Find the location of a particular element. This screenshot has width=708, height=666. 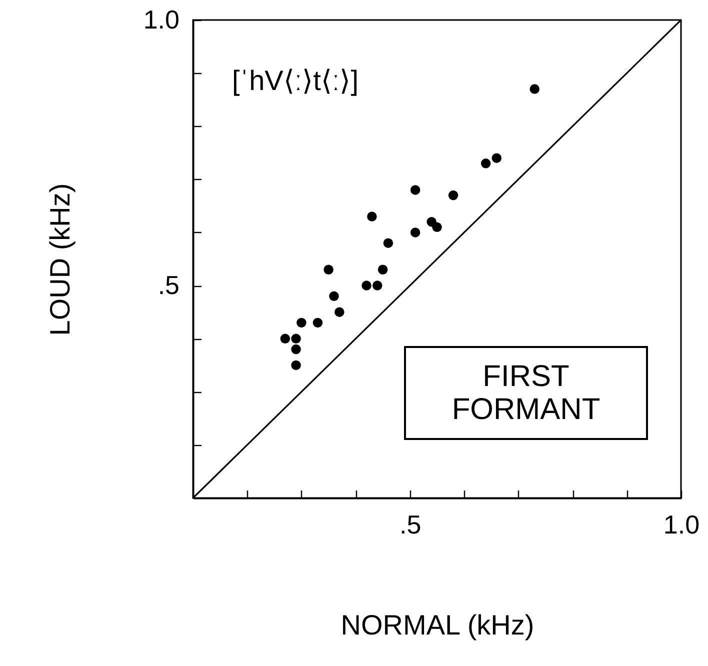

annotation: [ˈhV⟨ː⟩t⟨ː⟩] is located at coordinates (295, 80).